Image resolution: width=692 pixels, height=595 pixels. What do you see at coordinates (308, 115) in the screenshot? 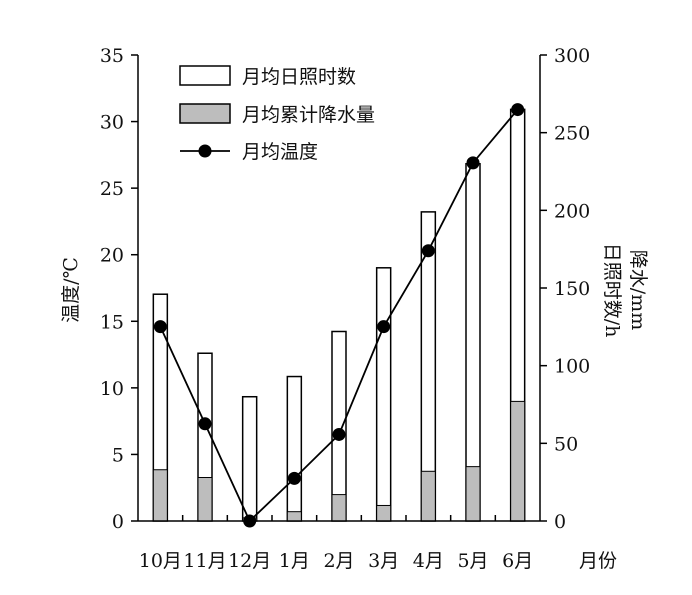
I see `legend-label-rain: 月均累计降水量` at bounding box center [308, 115].